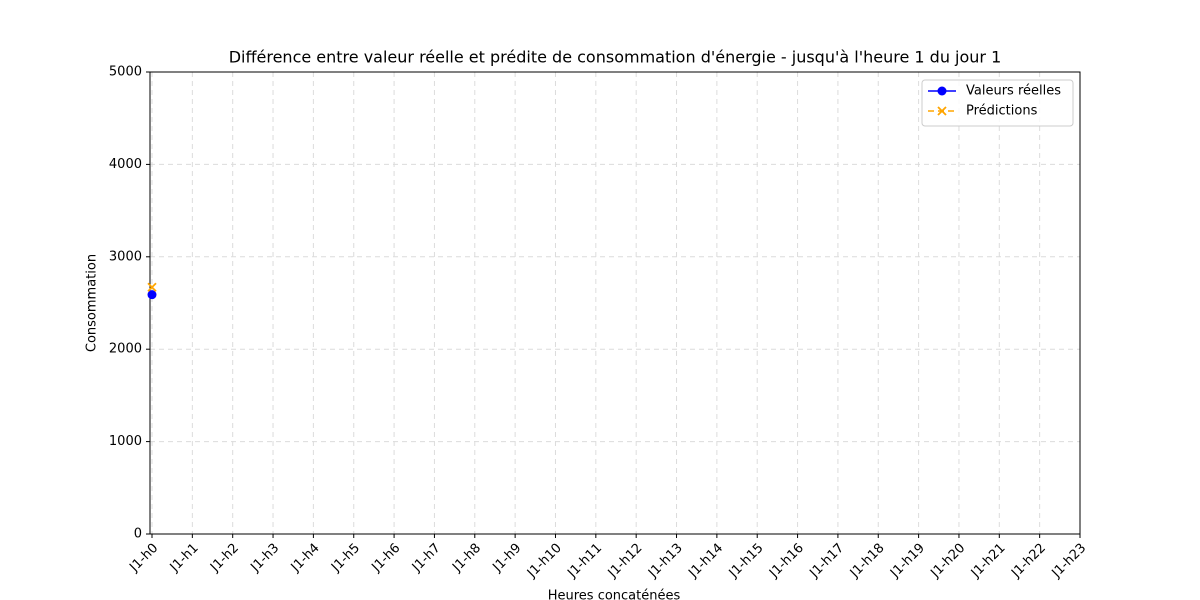  Describe the element at coordinates (426, 558) in the screenshot. I see `x-tick-label: J1-h7` at that location.